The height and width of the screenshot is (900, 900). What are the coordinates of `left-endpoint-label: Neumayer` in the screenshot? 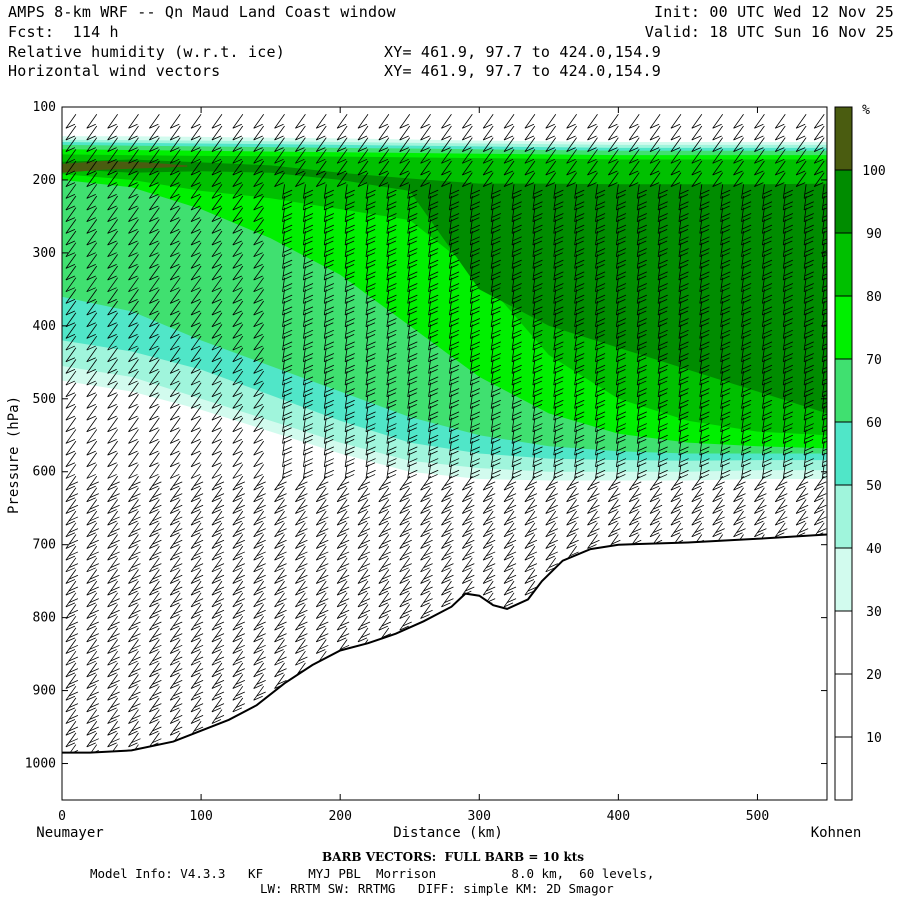 It's located at (69, 833).